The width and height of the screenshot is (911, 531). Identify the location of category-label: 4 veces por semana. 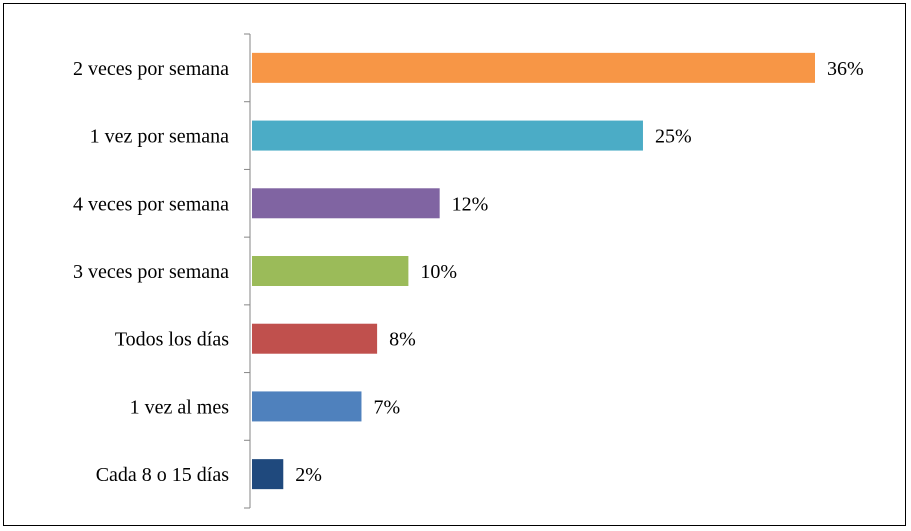
(151, 204).